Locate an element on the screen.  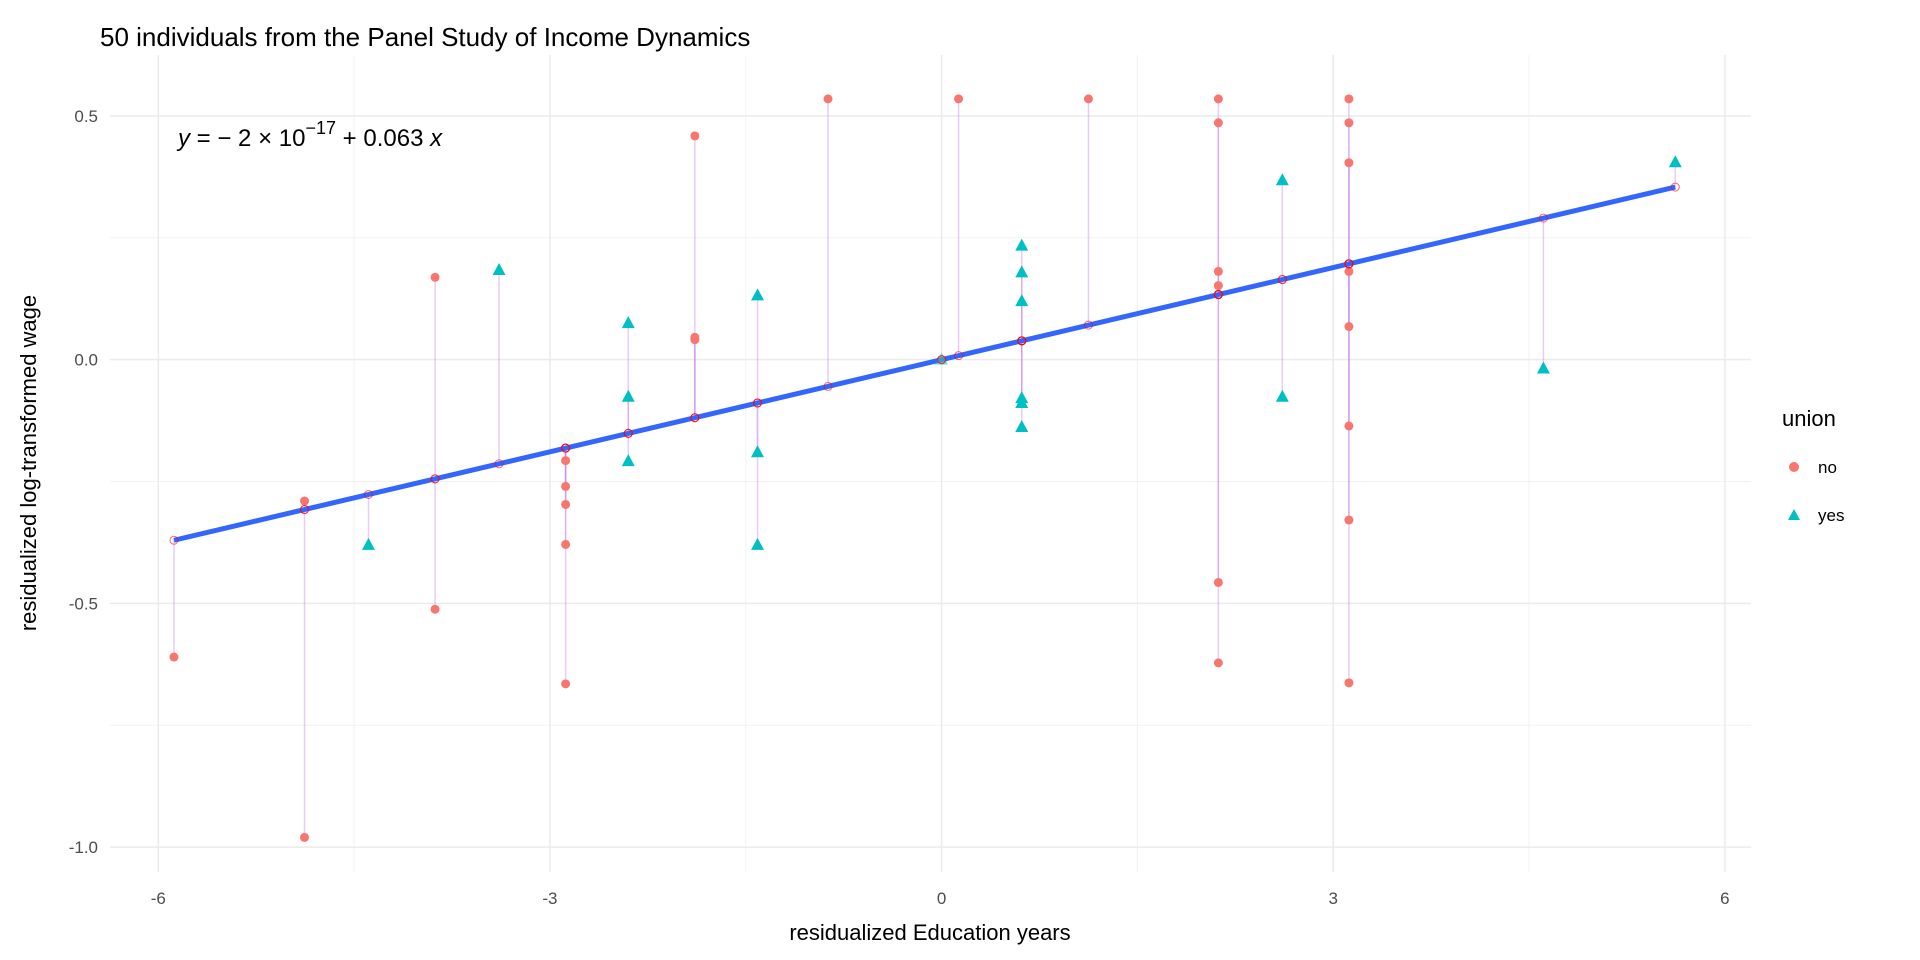
x-axis-title: residualized Education years is located at coordinates (929, 932).